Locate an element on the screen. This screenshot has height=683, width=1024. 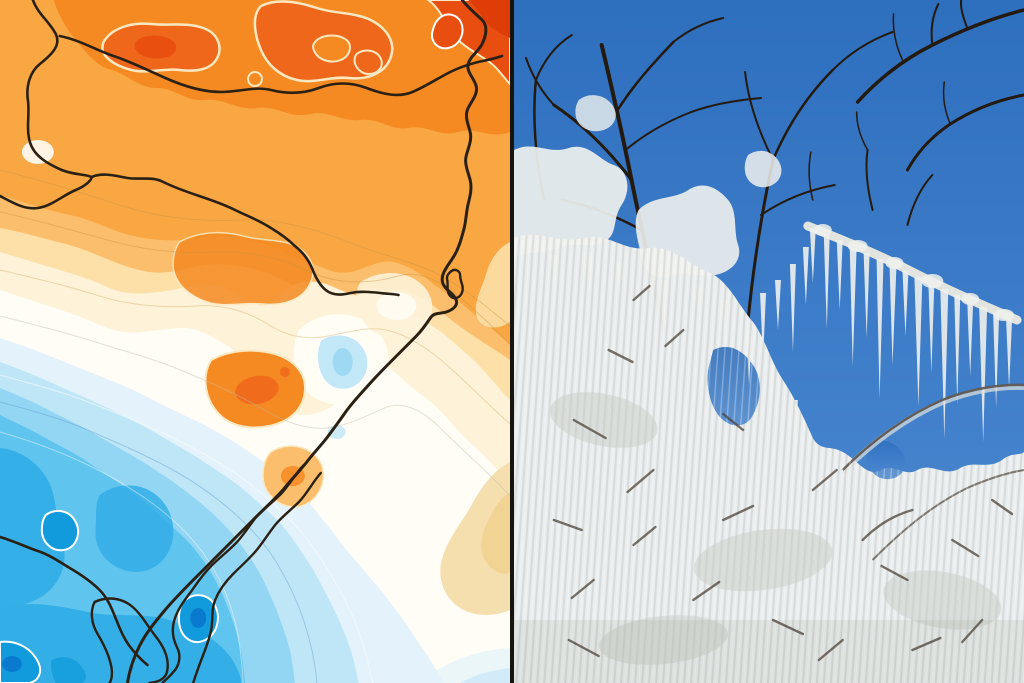
lagoon-outlines is located at coordinates (206, 573).